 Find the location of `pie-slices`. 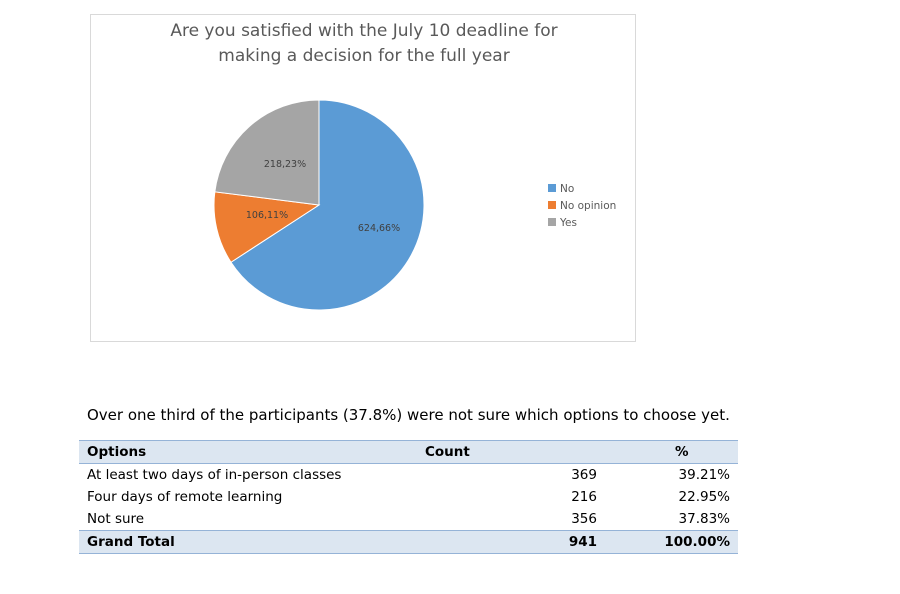

pie-slices is located at coordinates (319, 205).